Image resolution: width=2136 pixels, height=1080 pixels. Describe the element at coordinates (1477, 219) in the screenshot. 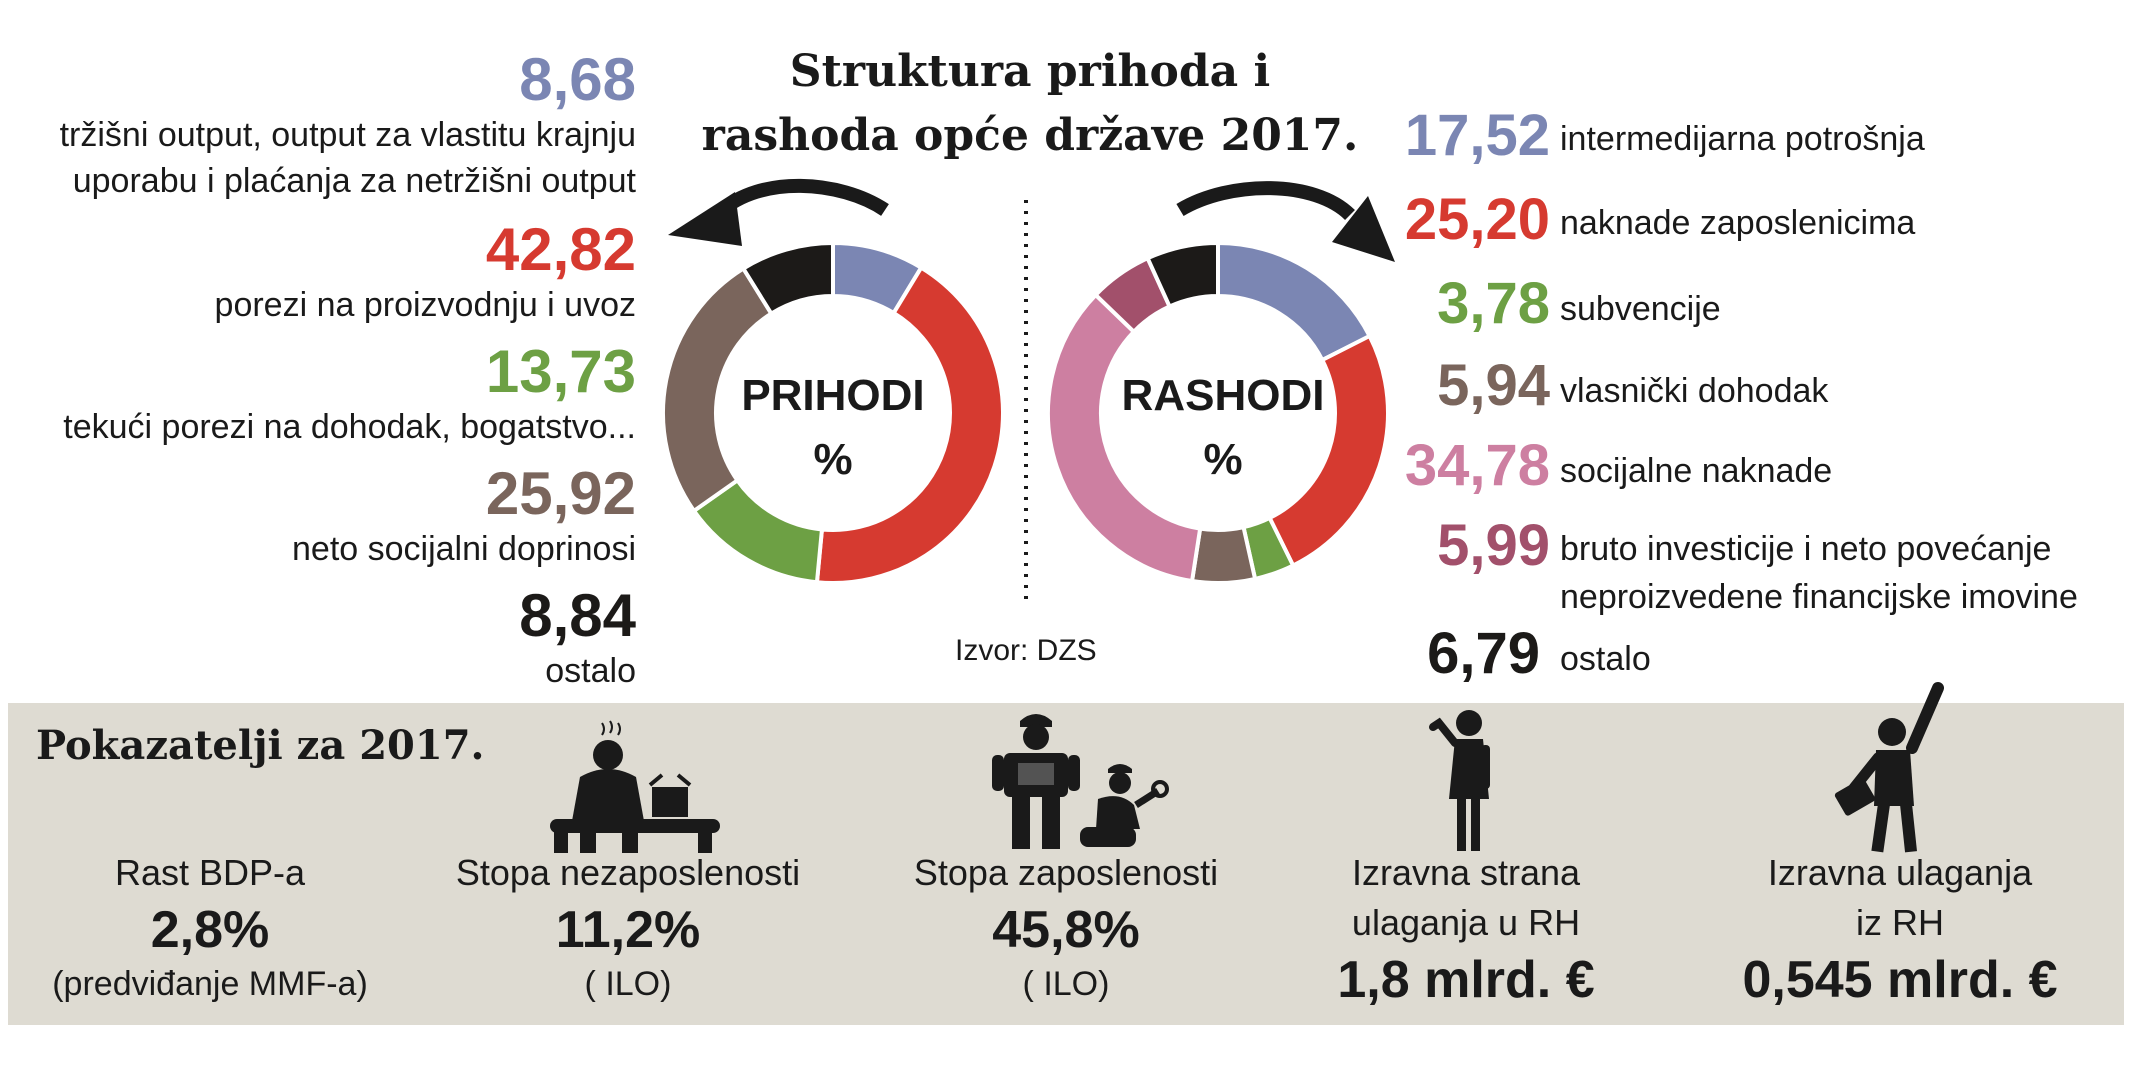

I see `rashodi-value-1: 25,20` at that location.